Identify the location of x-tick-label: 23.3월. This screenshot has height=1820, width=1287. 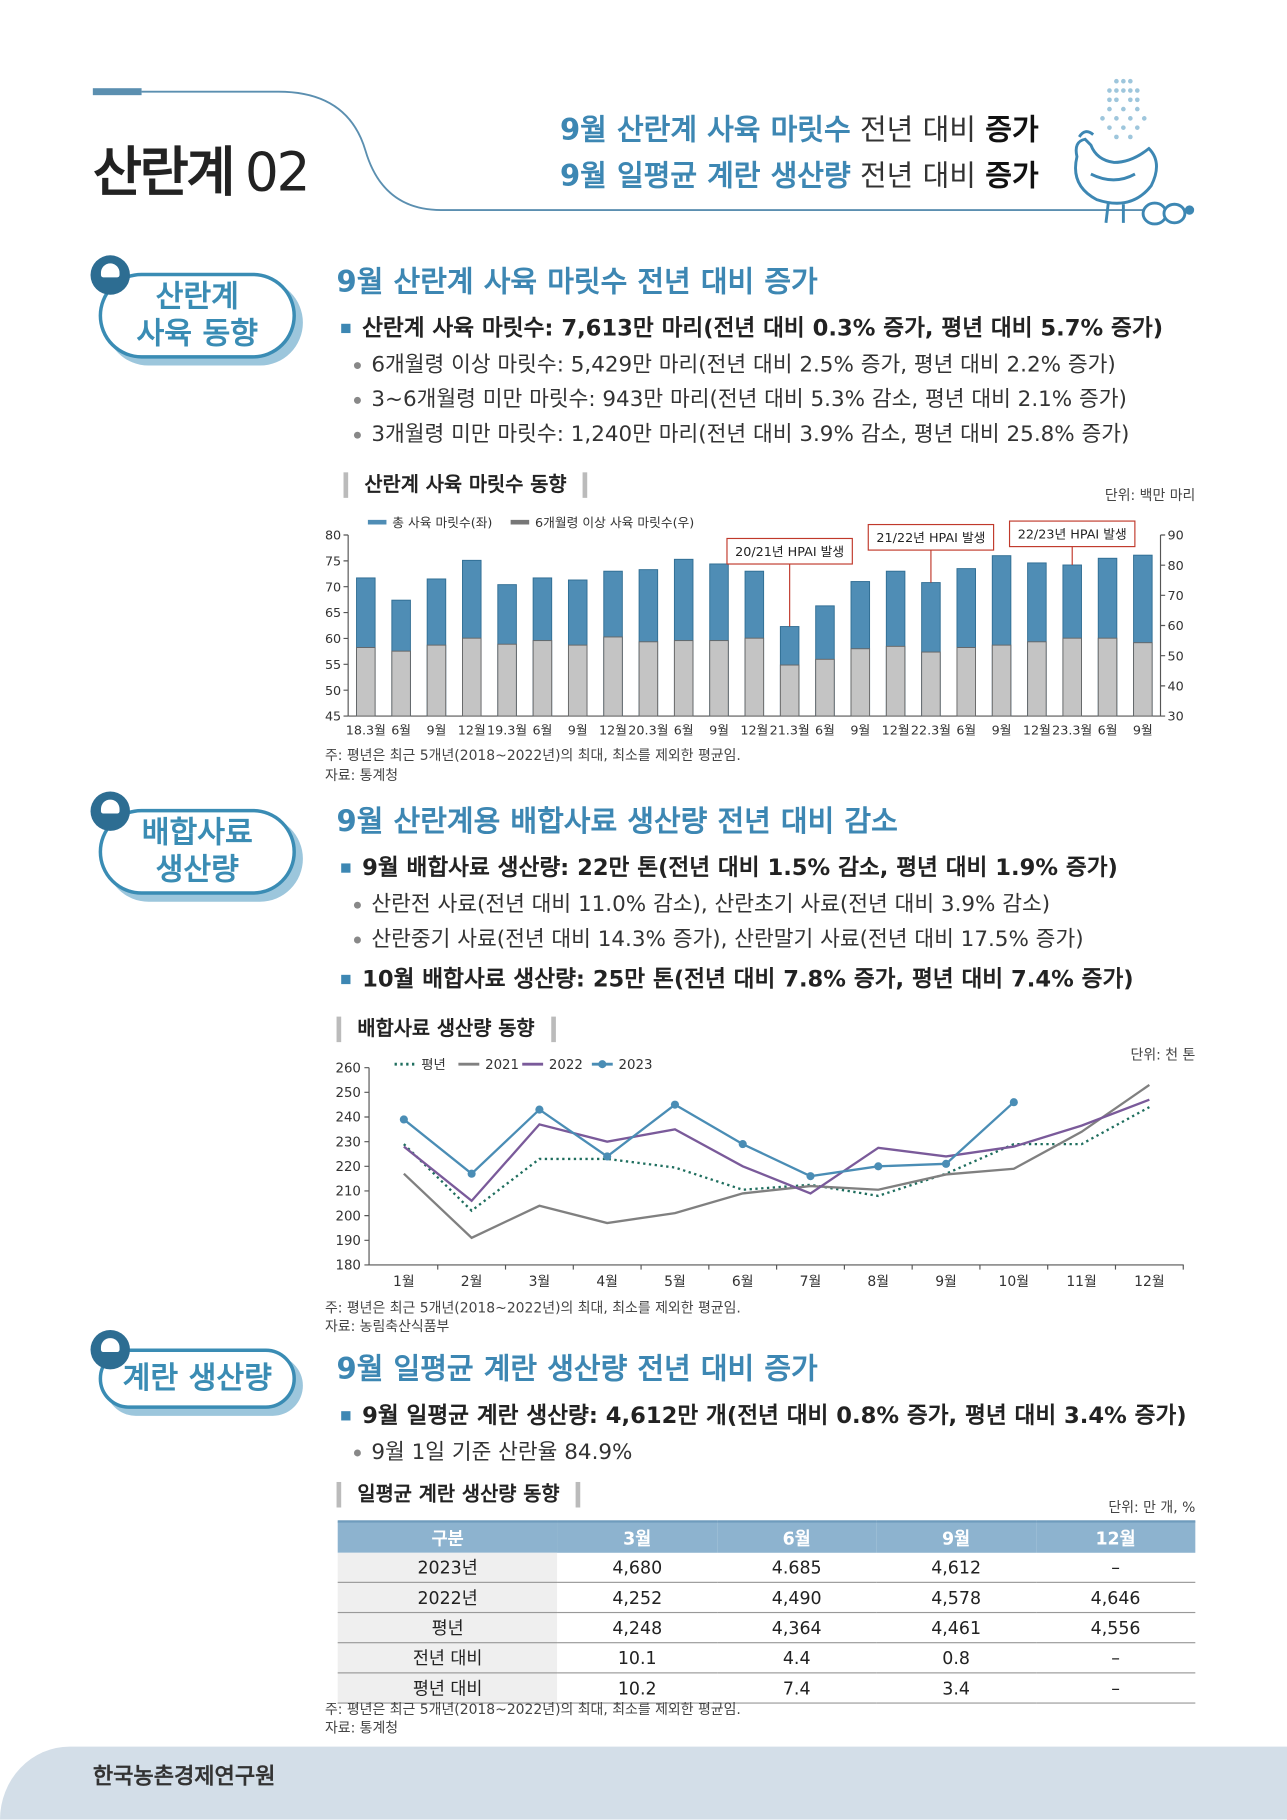
(1072, 731).